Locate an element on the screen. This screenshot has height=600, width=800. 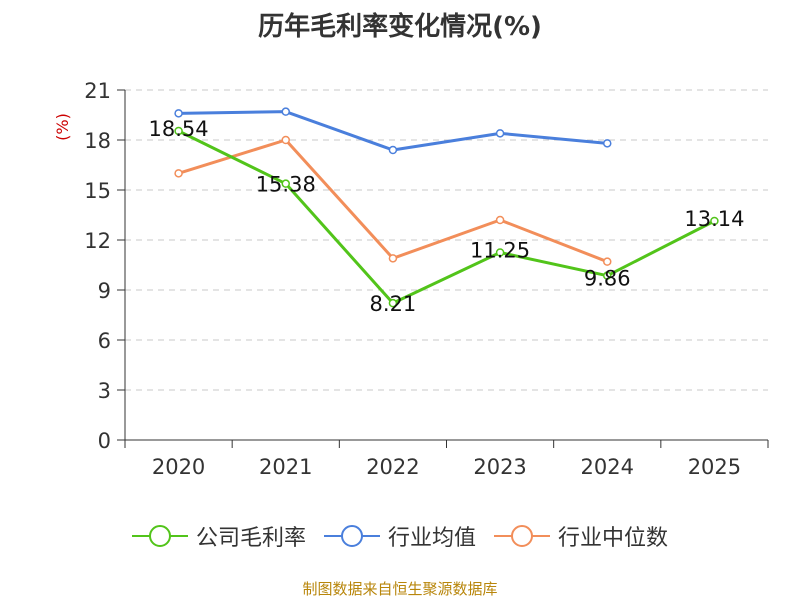
data-label: 11.25 is located at coordinates (500, 251).